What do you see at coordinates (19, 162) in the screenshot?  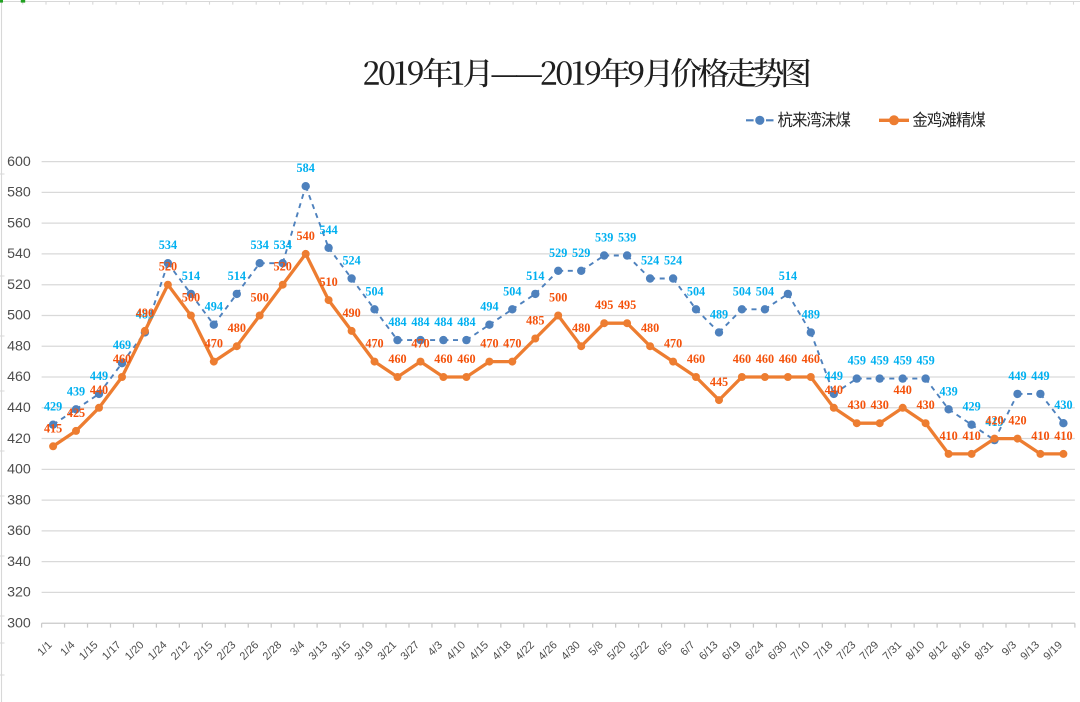 I see `svg-text: 600` at bounding box center [19, 162].